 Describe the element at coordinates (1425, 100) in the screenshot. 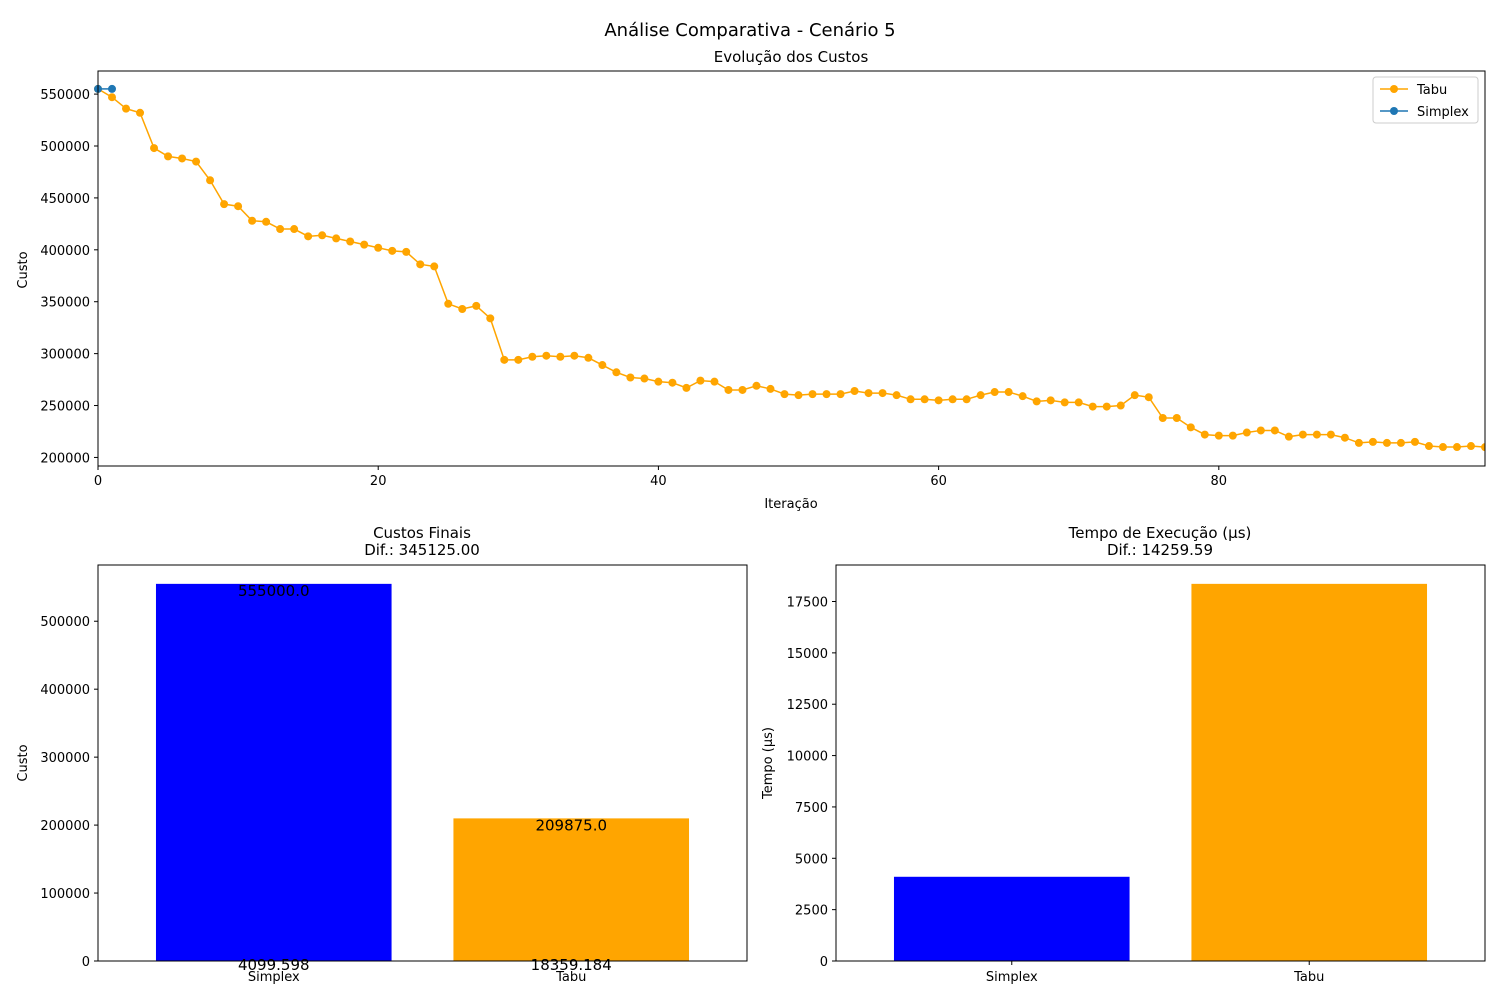

I see `legend: Tabu Simplex` at that location.